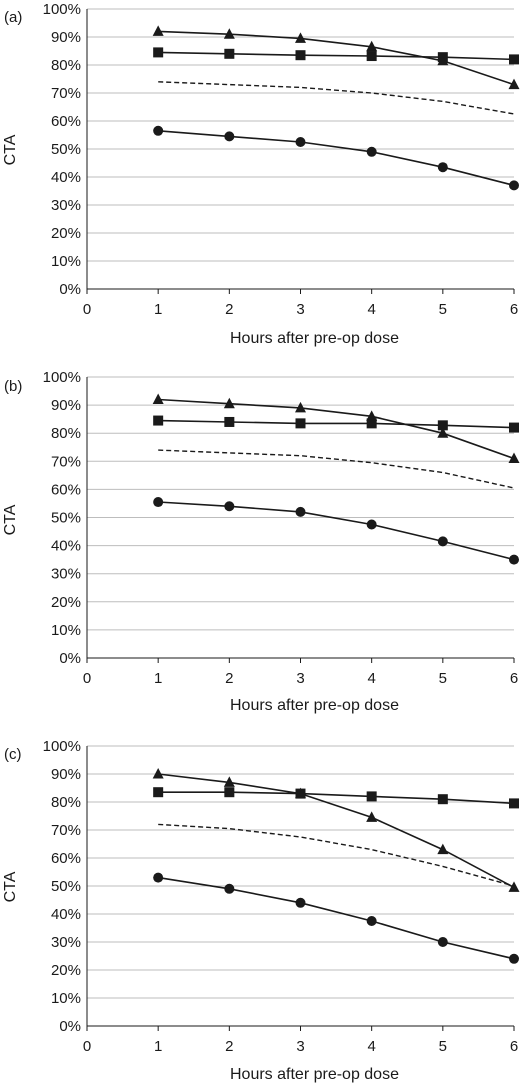 Image resolution: width=520 pixels, height=1084 pixels. What do you see at coordinates (13, 386) in the screenshot?
I see `panel-label: (b)` at bounding box center [13, 386].